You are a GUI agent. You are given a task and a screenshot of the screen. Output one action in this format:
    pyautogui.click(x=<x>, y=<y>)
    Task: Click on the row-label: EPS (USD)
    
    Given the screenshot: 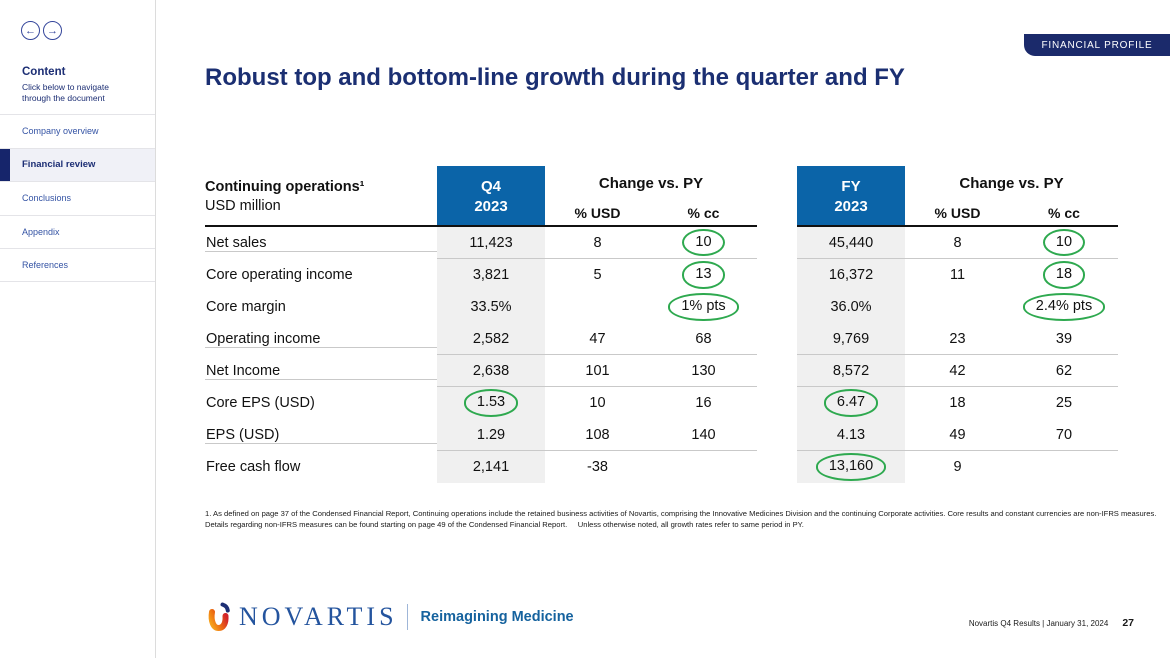 What is the action you would take?
    pyautogui.click(x=321, y=435)
    